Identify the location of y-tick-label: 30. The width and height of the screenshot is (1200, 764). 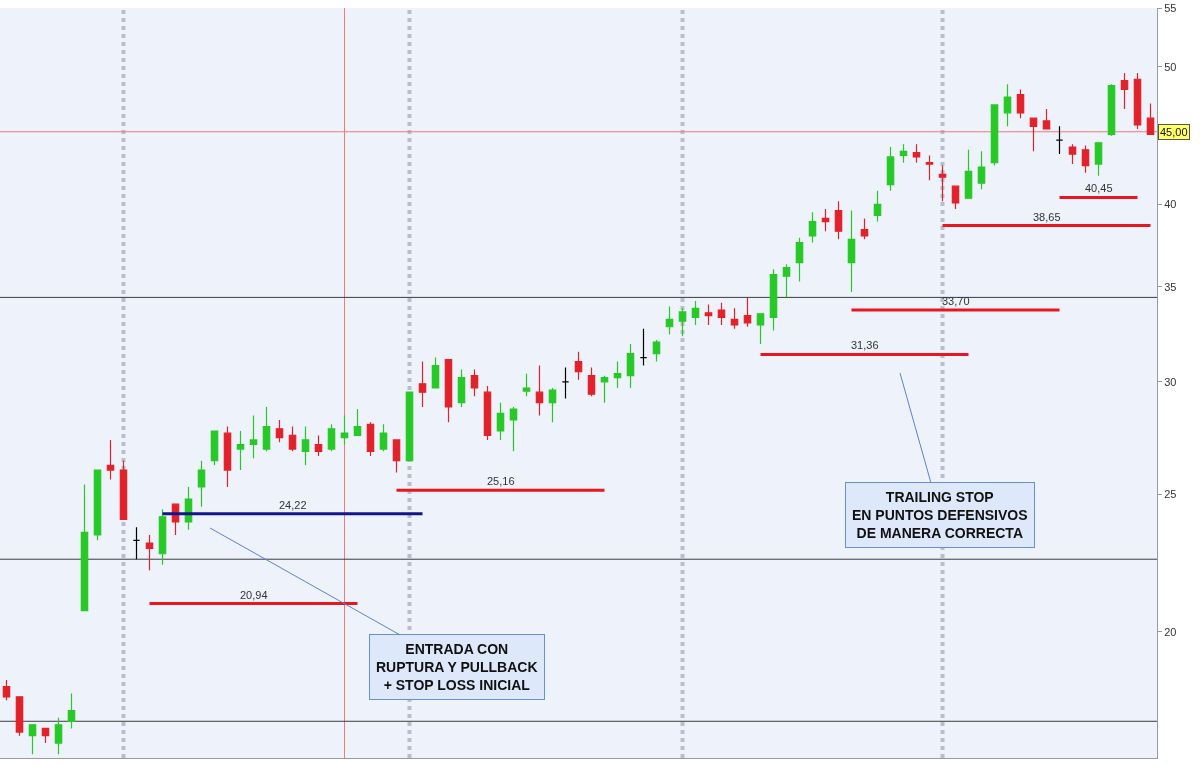
(1170, 381).